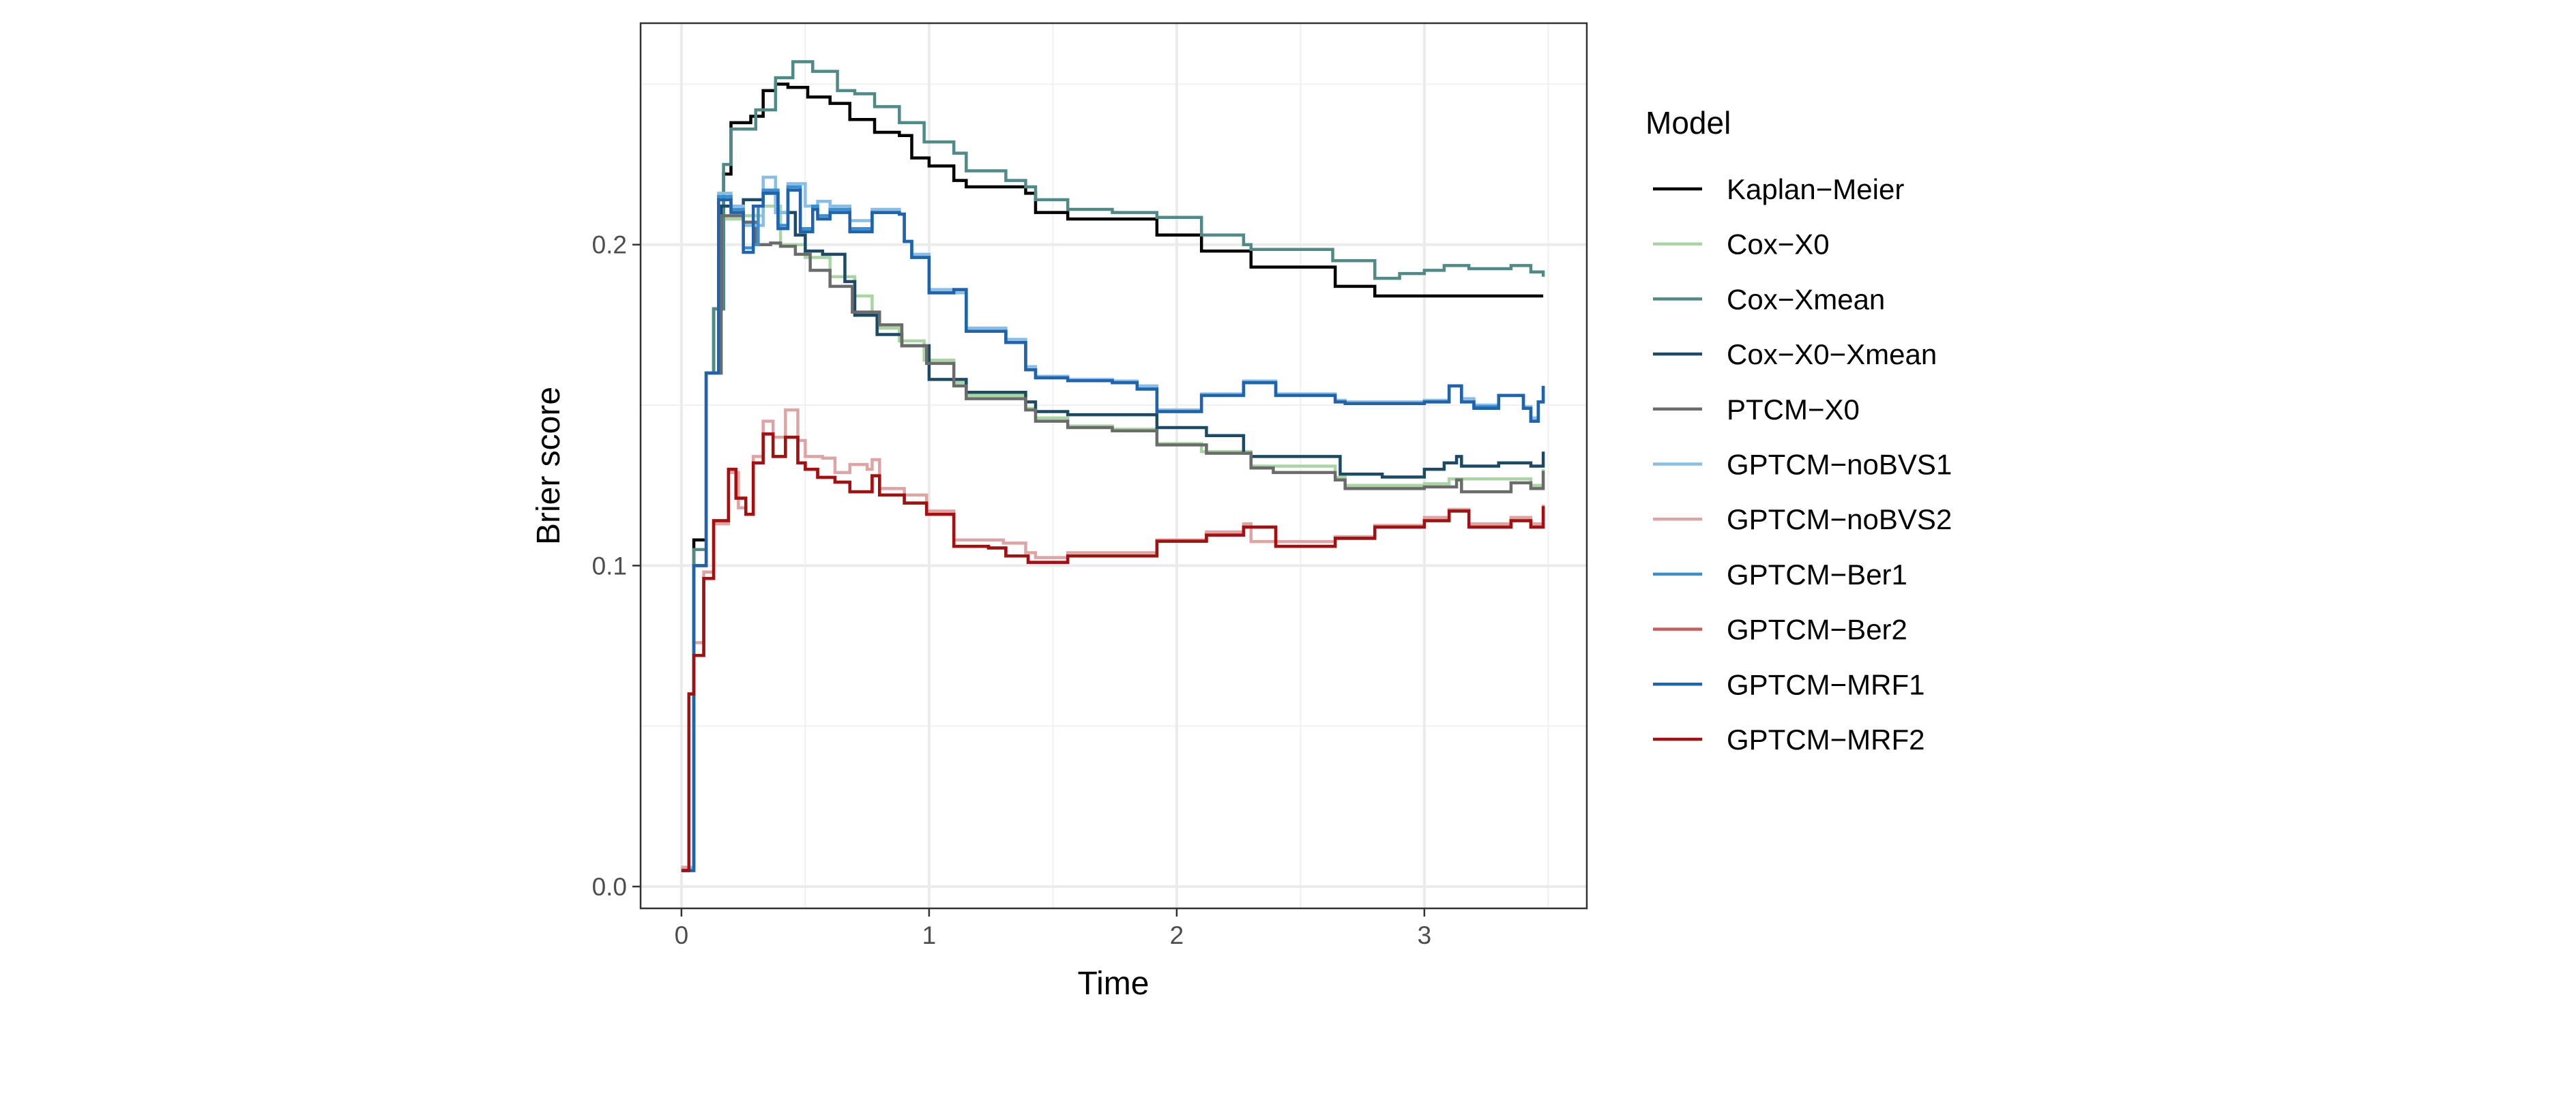 Image resolution: width=2576 pixels, height=1100 pixels. Describe the element at coordinates (1806, 299) in the screenshot. I see `legend-label: Cox−Xmean` at that location.